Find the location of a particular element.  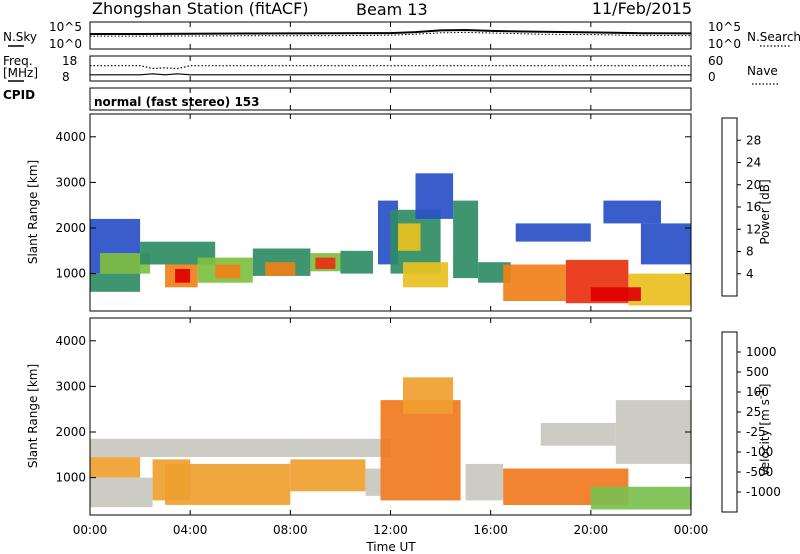

freq-line is located at coordinates (390, 74).